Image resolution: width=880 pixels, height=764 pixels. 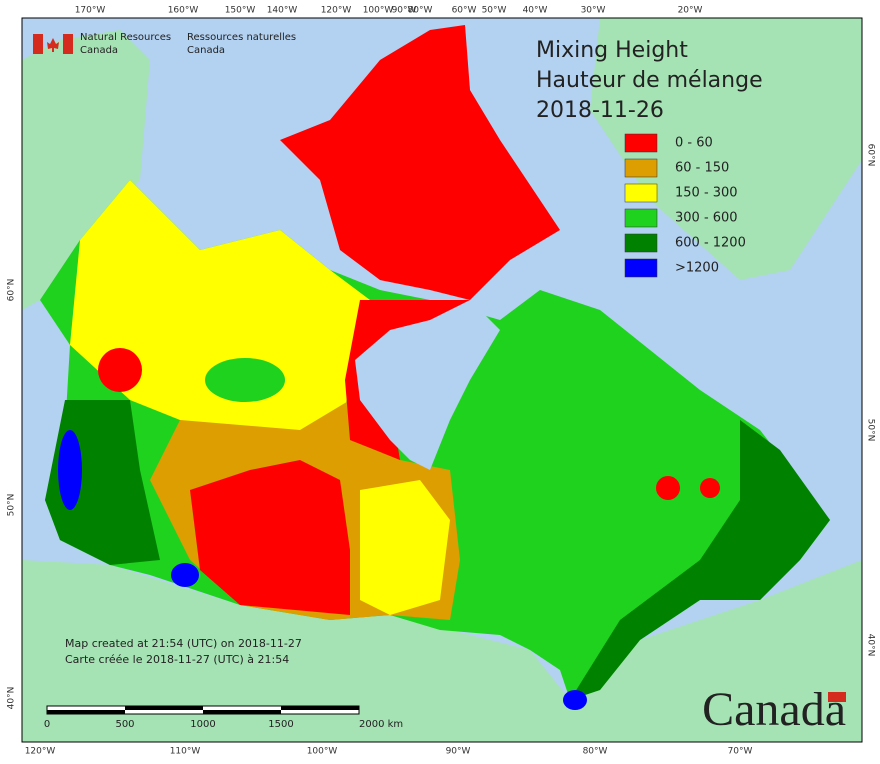 I want to click on logo, so click(x=53, y=44).